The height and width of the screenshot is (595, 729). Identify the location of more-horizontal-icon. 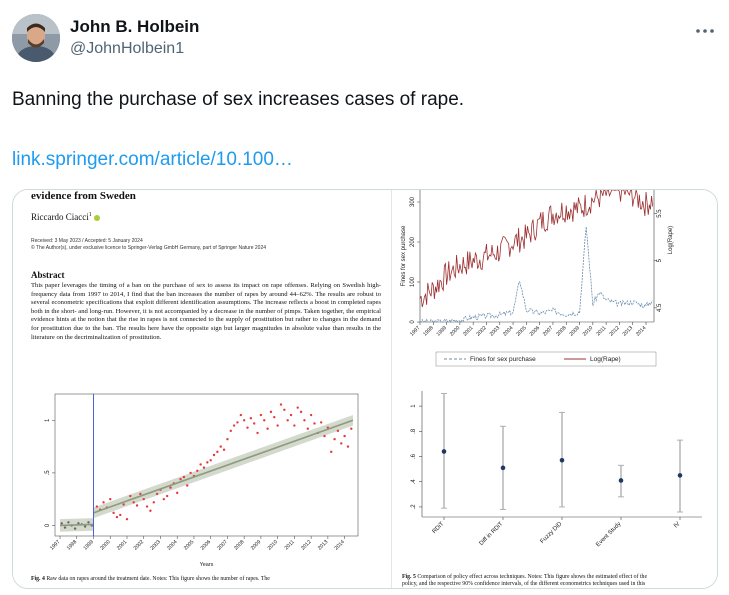
(705, 31).